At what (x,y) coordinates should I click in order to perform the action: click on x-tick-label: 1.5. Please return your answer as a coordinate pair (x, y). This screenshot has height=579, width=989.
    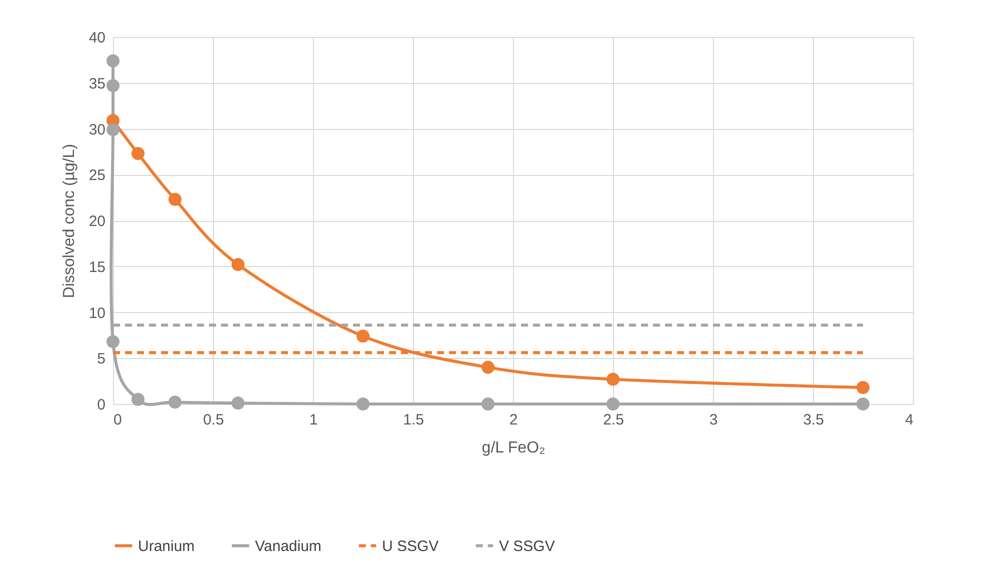
    Looking at the image, I should click on (413, 420).